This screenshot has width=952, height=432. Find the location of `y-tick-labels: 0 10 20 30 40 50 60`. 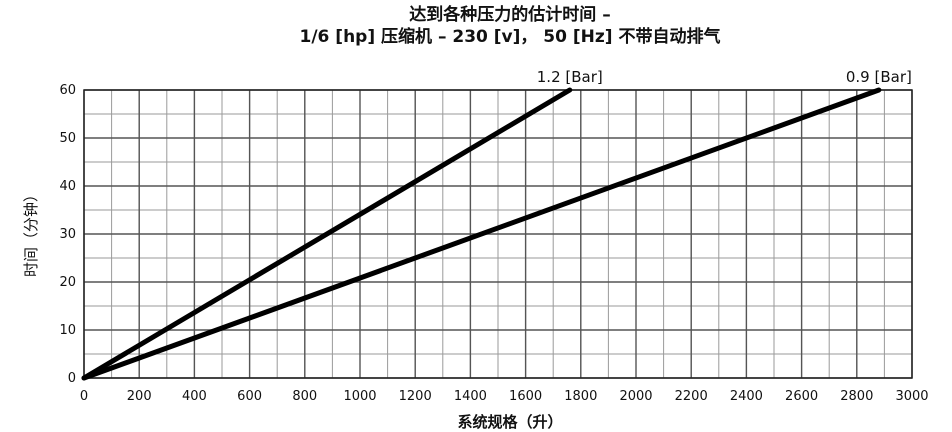

y-tick-labels: 0 10 20 30 40 50 60 is located at coordinates (67, 234).